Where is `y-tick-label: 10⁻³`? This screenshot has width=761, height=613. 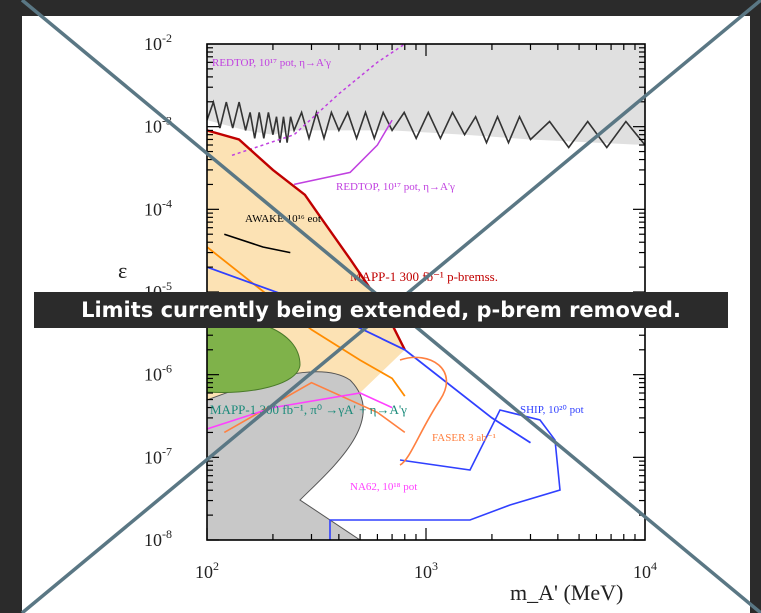
y-tick-label: 10⁻³ is located at coordinates (158, 125).